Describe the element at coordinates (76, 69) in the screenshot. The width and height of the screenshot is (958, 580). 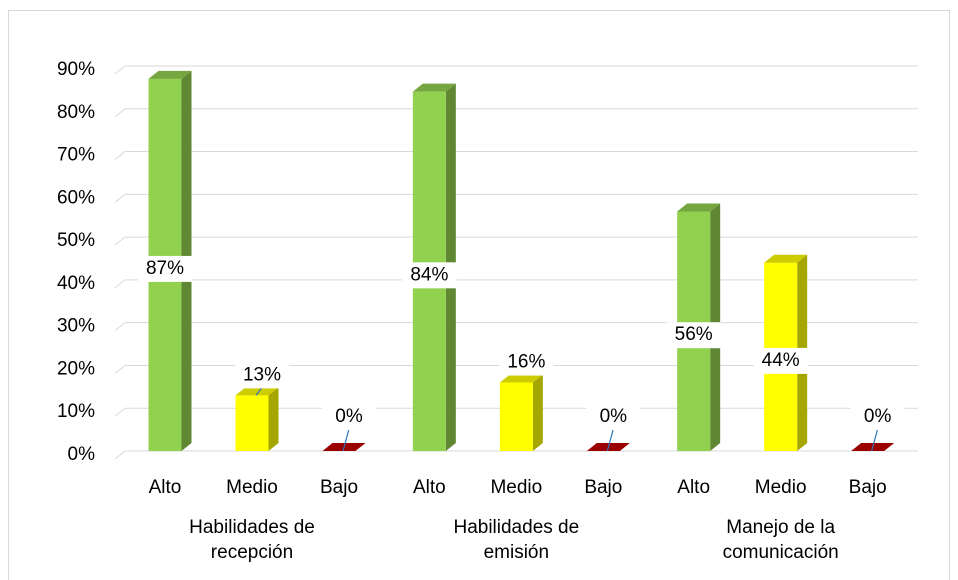
I see `y-tick-label: 90%` at that location.